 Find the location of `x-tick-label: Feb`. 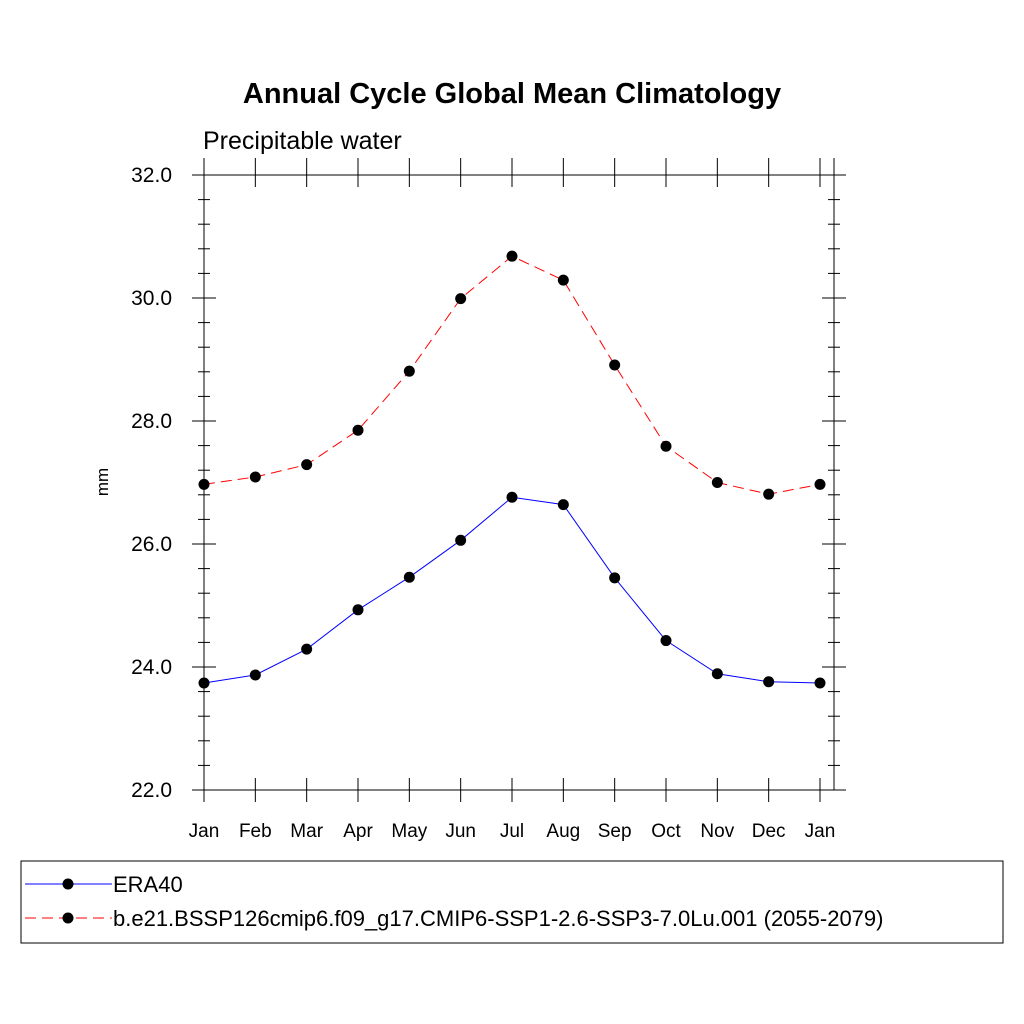

x-tick-label: Feb is located at coordinates (255, 831).